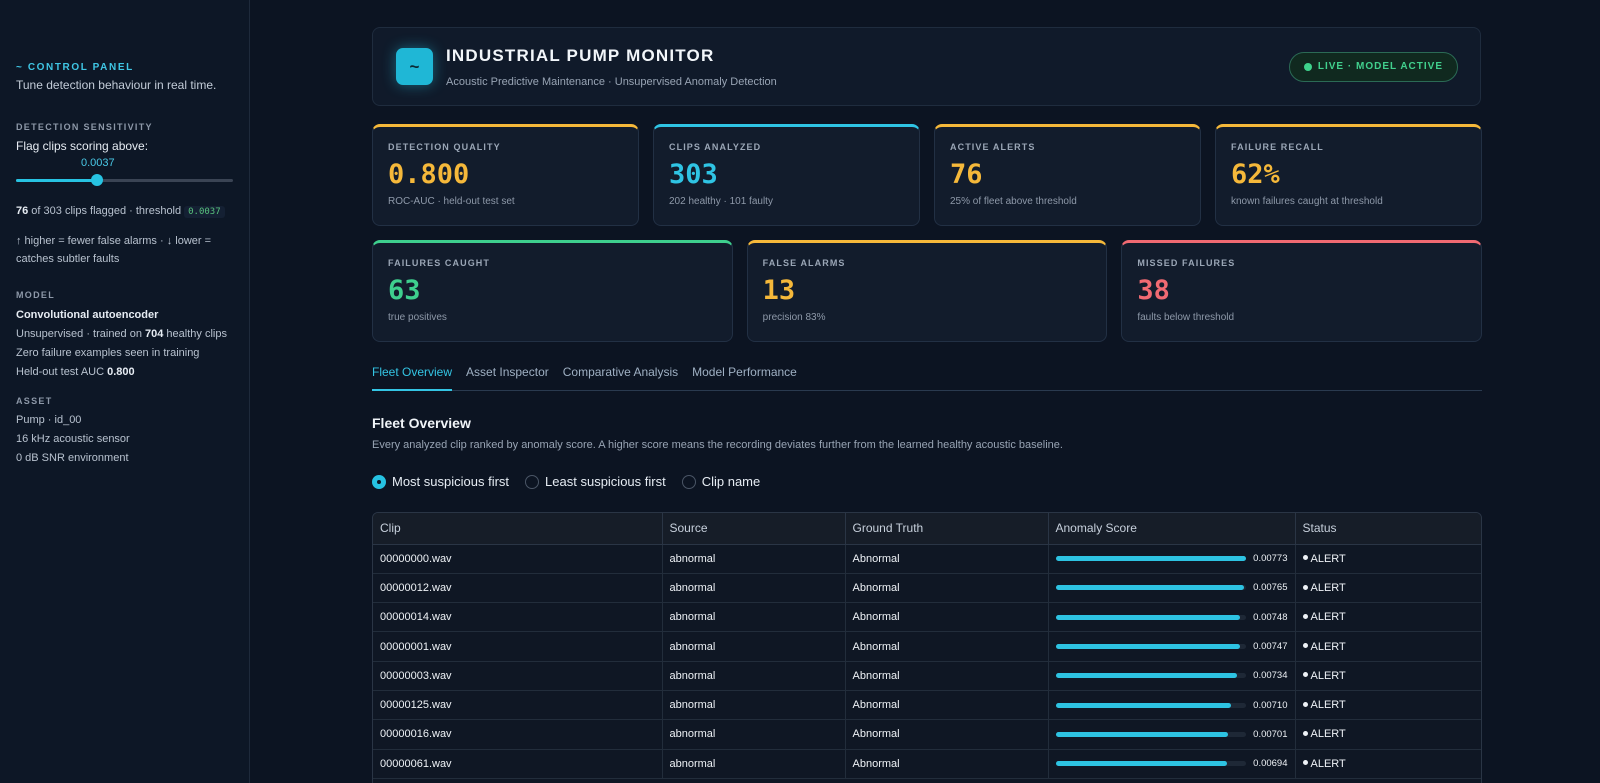 Image resolution: width=1600 pixels, height=783 pixels. I want to click on kpi-label: FAILURE RECALL, so click(1277, 147).